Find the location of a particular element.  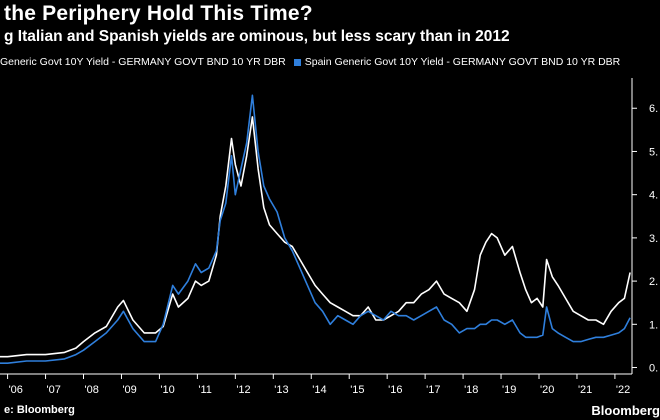

x-tick-label: '08 is located at coordinates (92, 390).